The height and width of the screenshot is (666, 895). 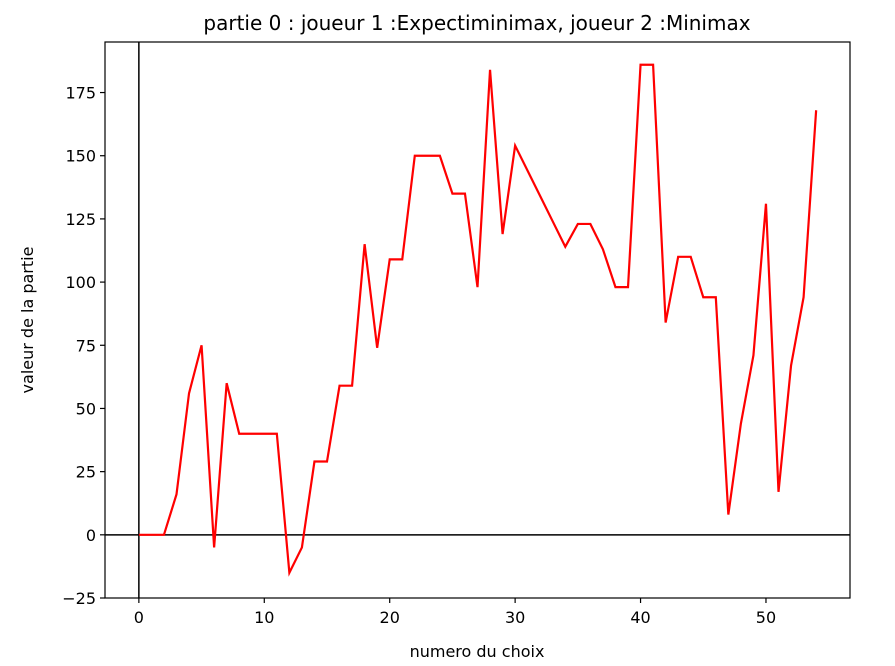 What do you see at coordinates (80, 156) in the screenshot?
I see `y-tick-label: 150` at bounding box center [80, 156].